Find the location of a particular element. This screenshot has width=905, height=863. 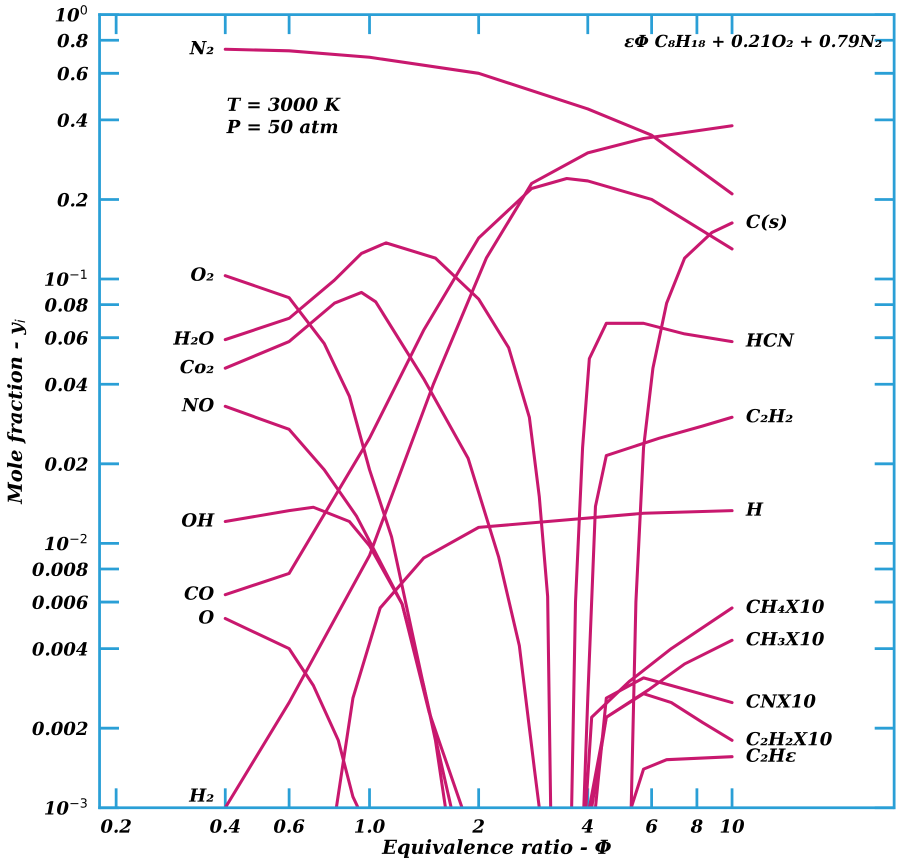

series-label: O is located at coordinates (206, 617).